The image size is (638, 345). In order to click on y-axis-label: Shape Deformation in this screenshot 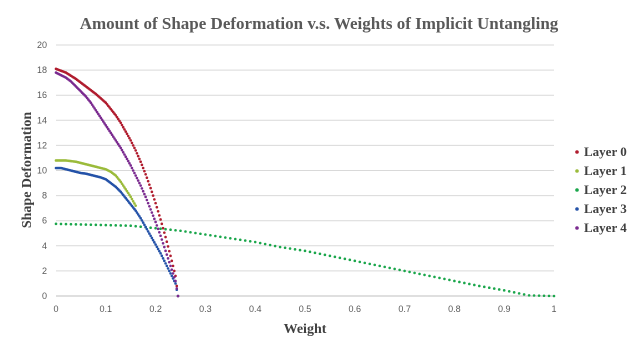, I will do `click(27, 170)`.